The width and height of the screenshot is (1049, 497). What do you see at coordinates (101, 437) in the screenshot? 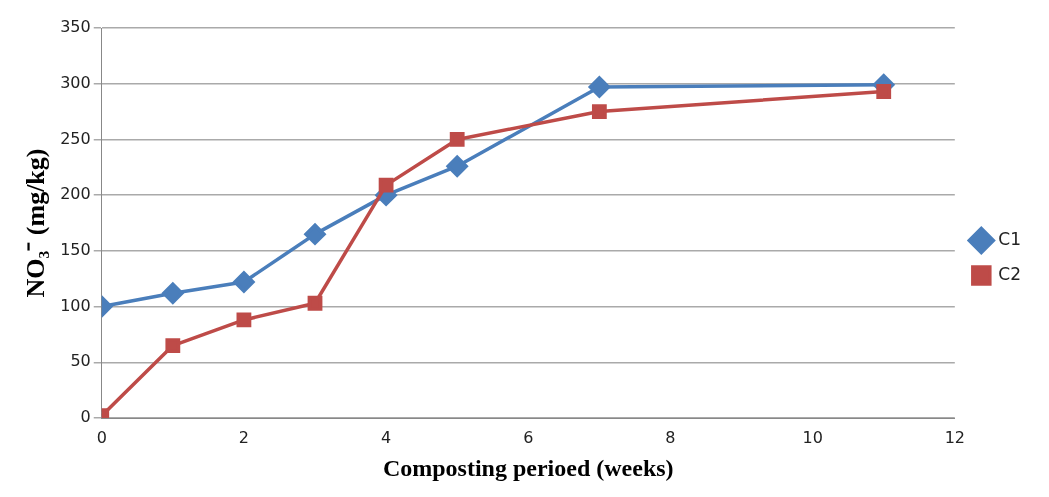
I see `x-tick-label: 0` at bounding box center [101, 437].